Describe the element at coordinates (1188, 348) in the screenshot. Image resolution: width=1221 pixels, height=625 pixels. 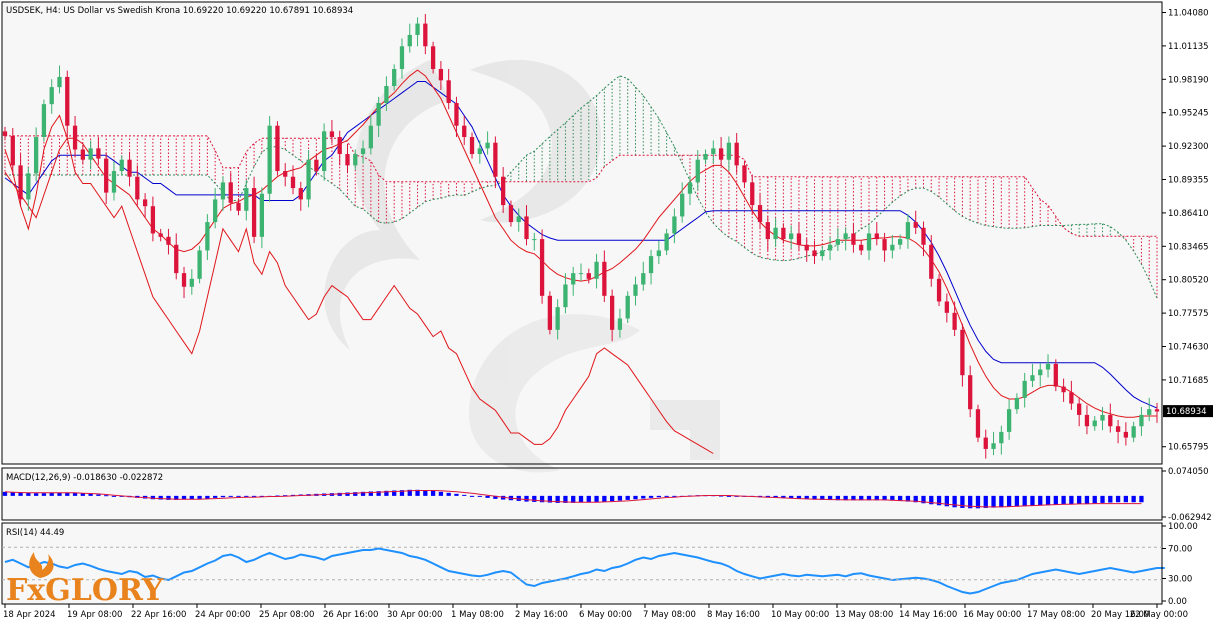
I see `price-tick-label: 10.74630` at that location.